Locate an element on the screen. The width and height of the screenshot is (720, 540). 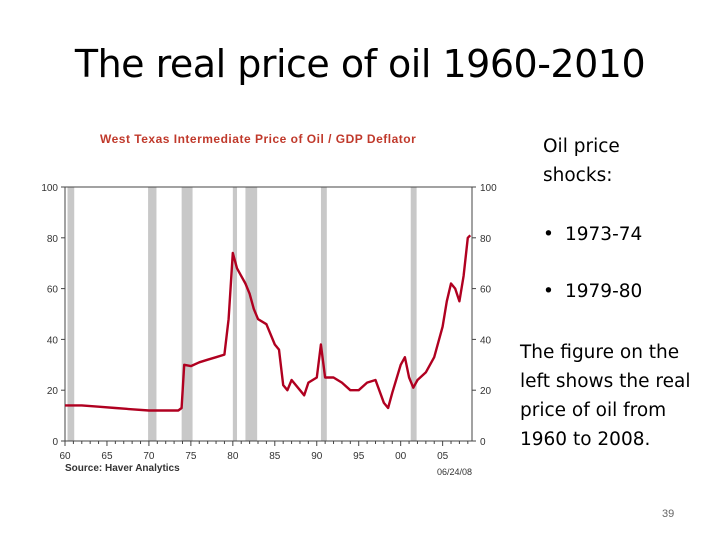
date-stamp: 06/24/08 is located at coordinates (454, 472).